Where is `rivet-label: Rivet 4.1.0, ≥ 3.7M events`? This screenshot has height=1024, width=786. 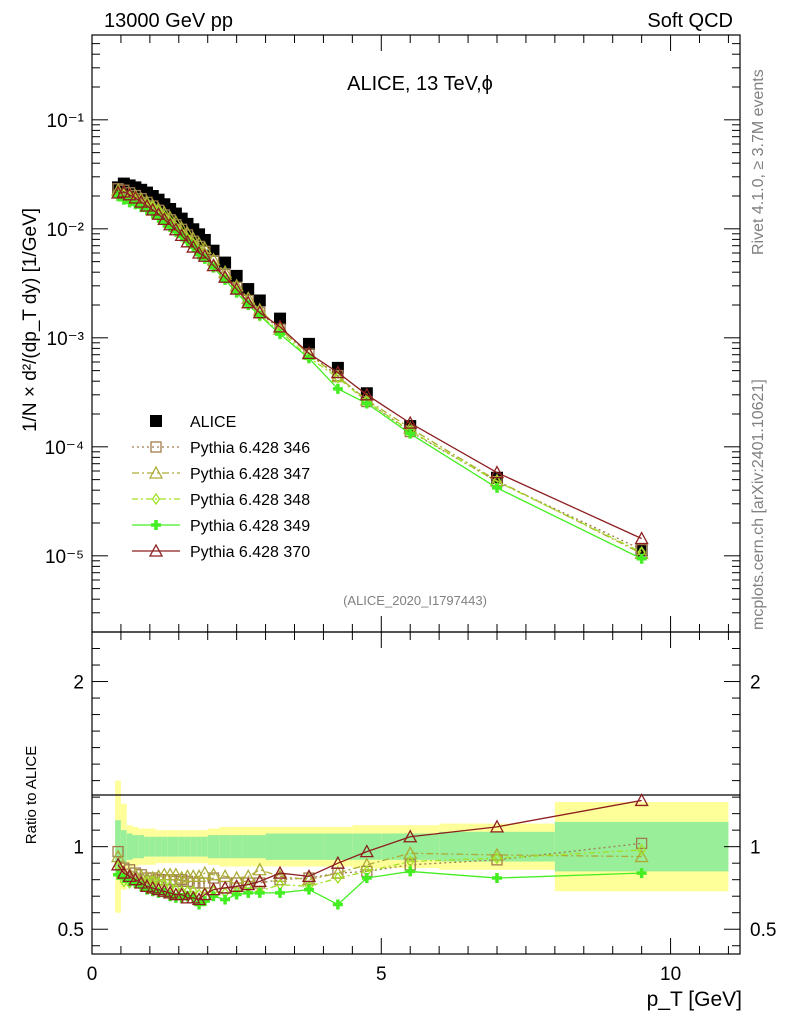
rivet-label: Rivet 4.1.0, ≥ 3.7M events is located at coordinates (758, 162).